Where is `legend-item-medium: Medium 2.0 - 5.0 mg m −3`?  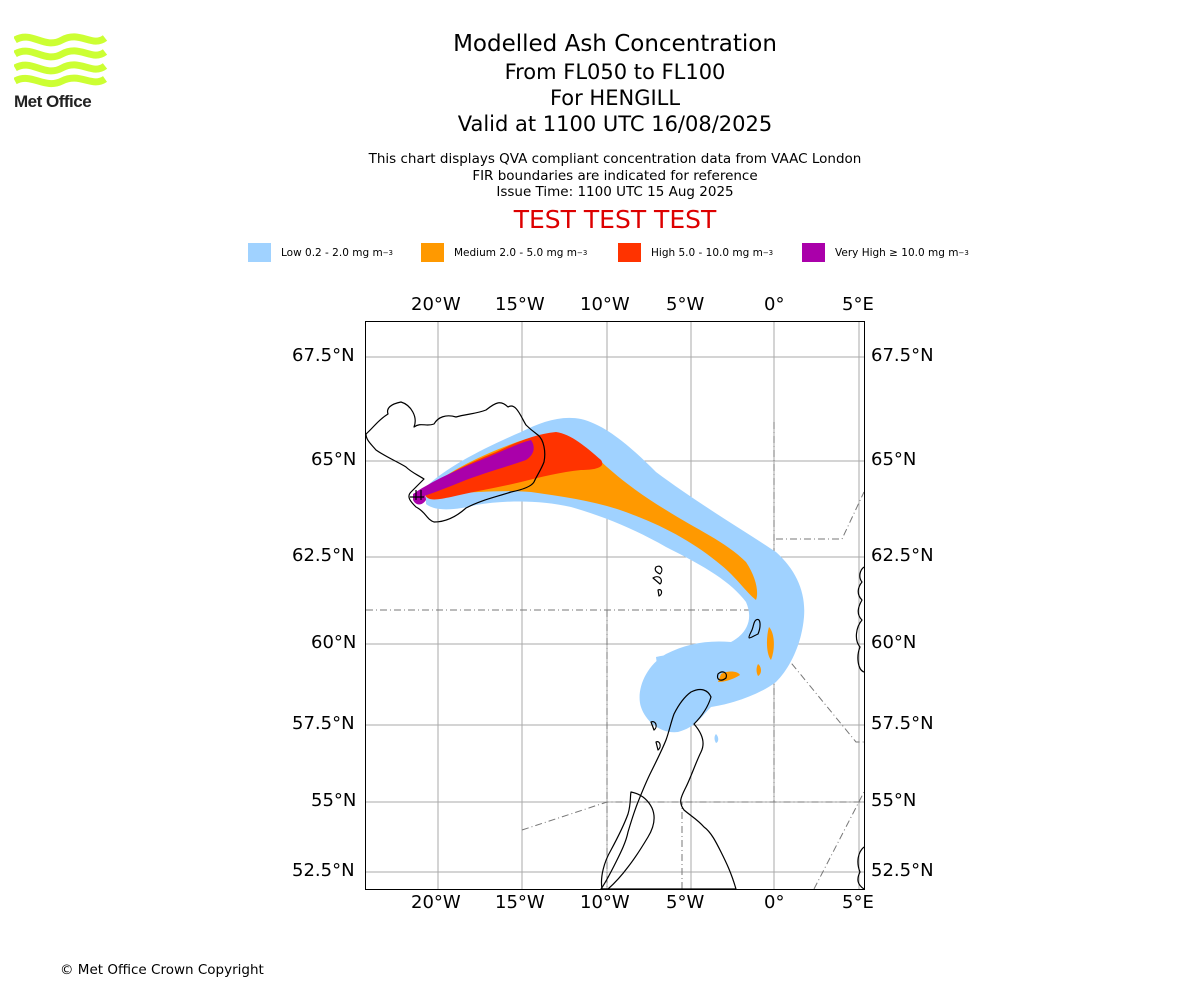 legend-item-medium: Medium 2.0 - 5.0 mg m −3 is located at coordinates (504, 252).